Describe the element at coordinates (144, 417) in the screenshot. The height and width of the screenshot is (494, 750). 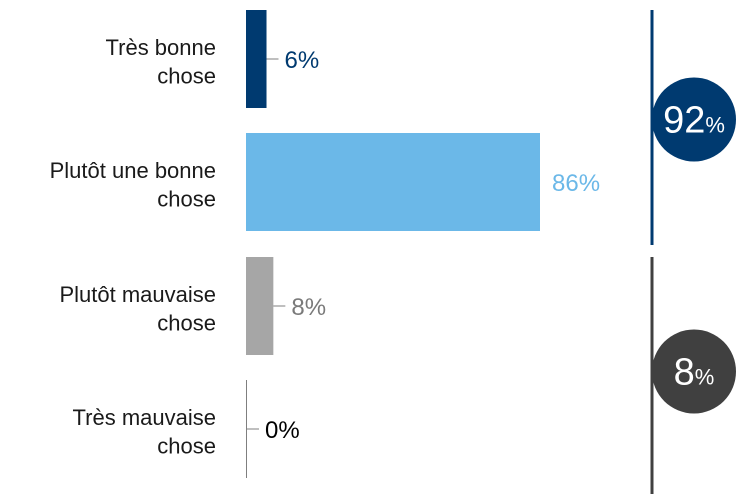
I see `category-label-line: Très mauvaise` at that location.